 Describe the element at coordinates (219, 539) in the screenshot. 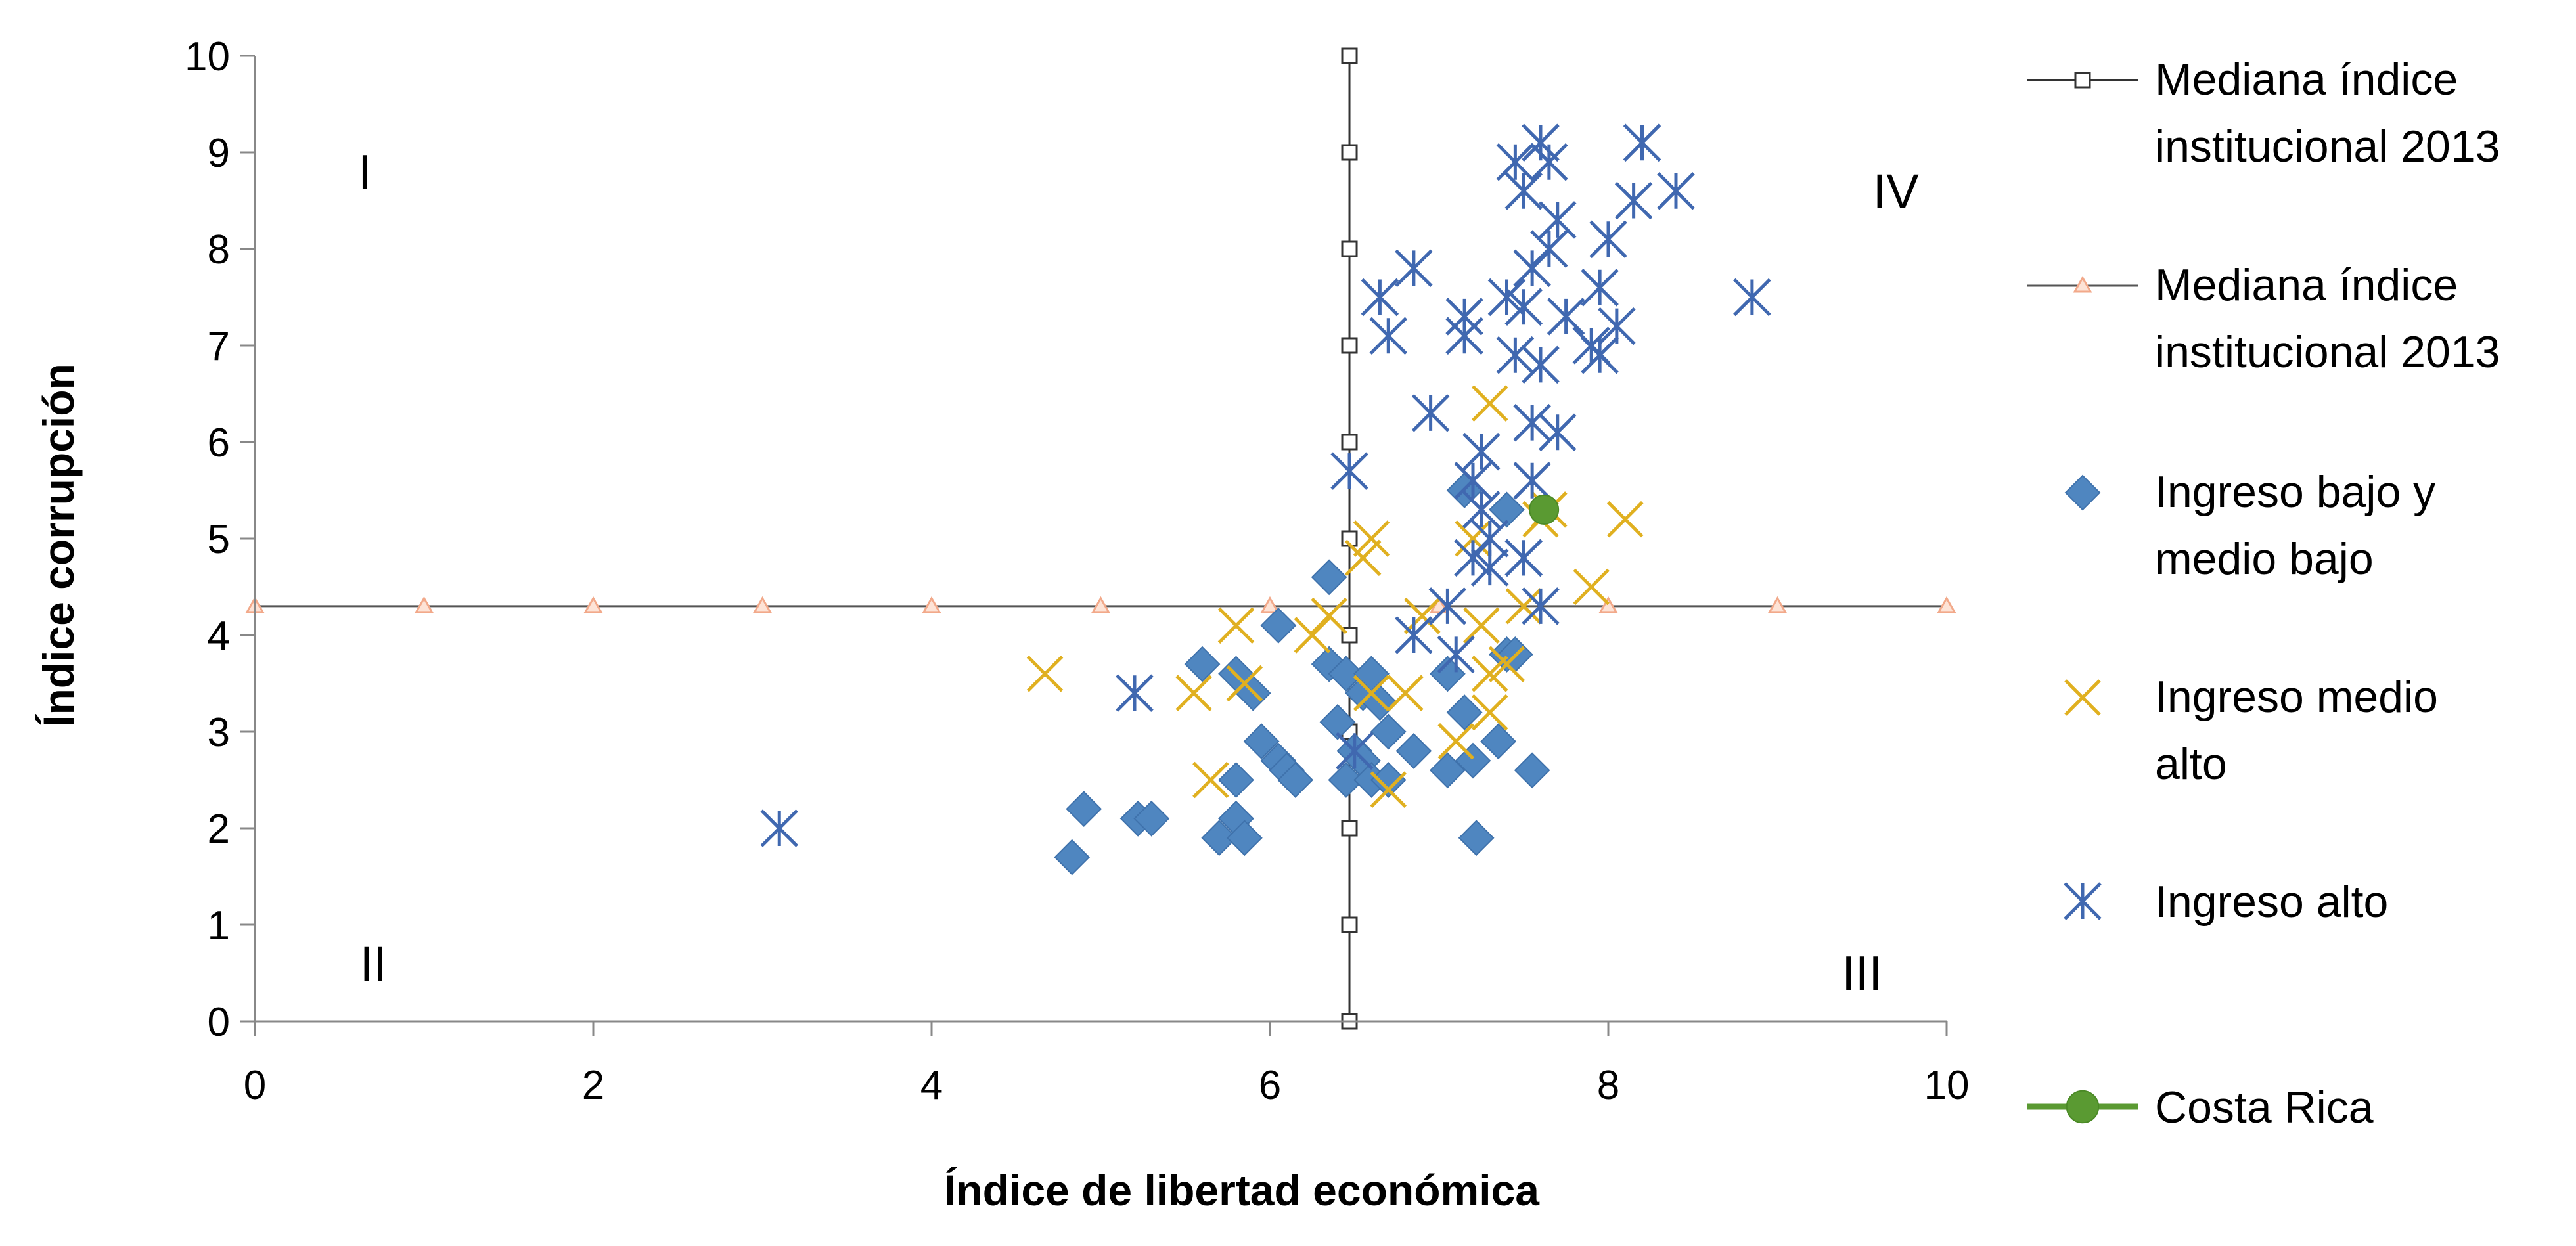

I see `y-tick-label: 5` at that location.